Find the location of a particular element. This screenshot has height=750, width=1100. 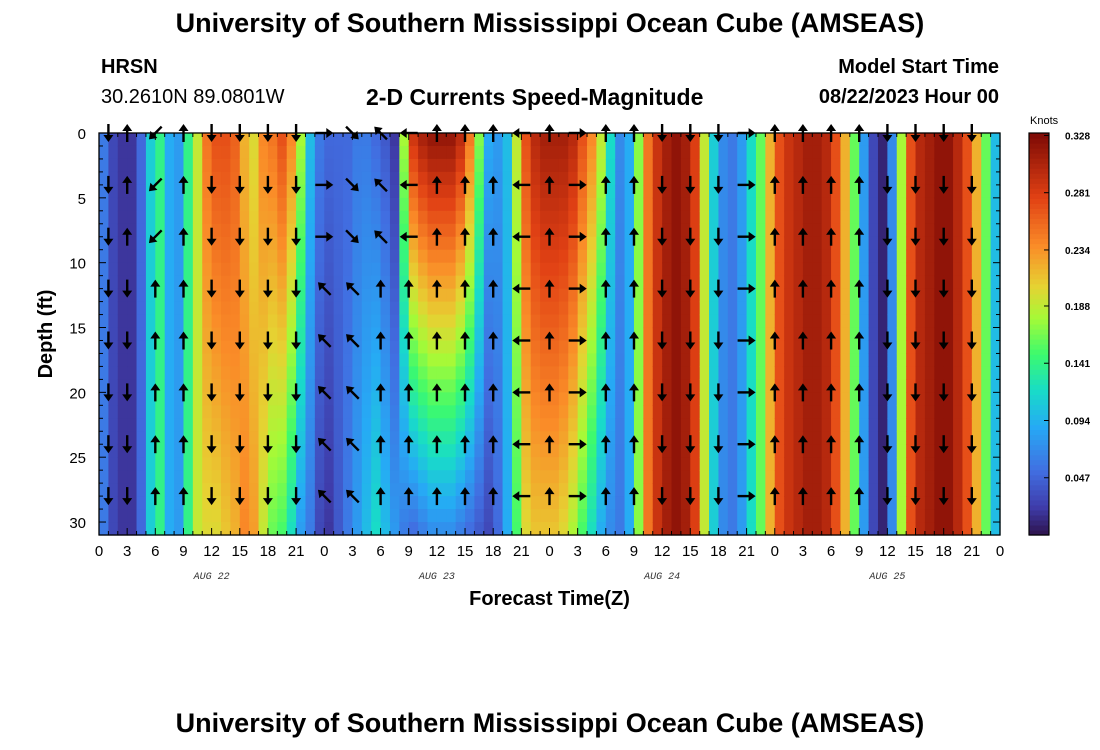

x-tick-label: 12 is located at coordinates (211, 551).